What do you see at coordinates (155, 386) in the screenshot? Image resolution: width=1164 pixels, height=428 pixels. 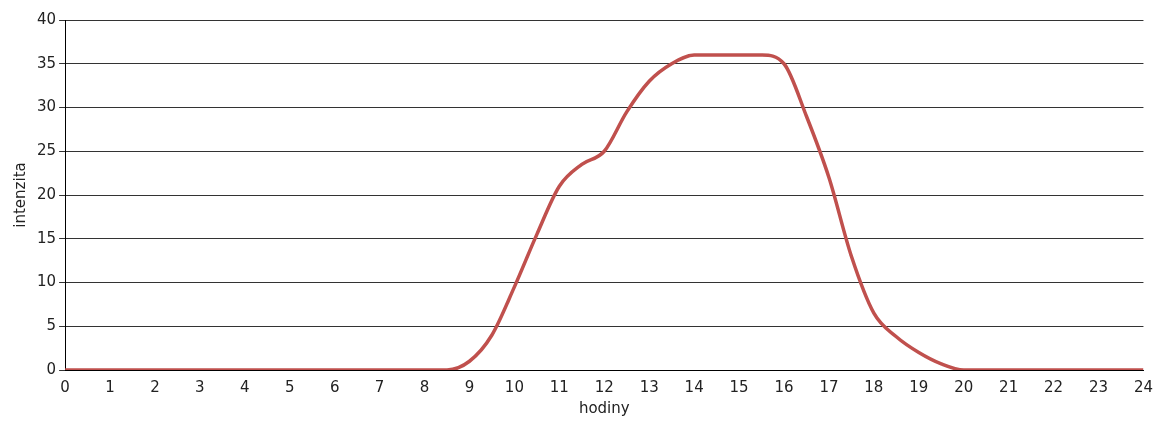 I see `x-tick-label: 2` at bounding box center [155, 386].